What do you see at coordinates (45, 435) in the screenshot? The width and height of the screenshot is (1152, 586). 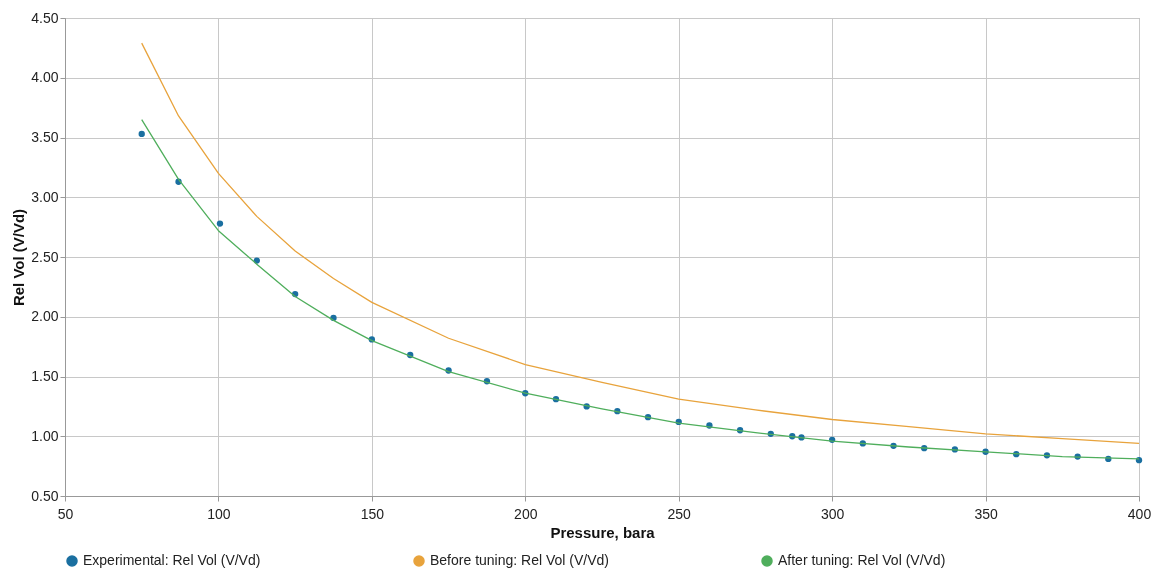 I see `y-tick-label: 1.00` at bounding box center [45, 435].